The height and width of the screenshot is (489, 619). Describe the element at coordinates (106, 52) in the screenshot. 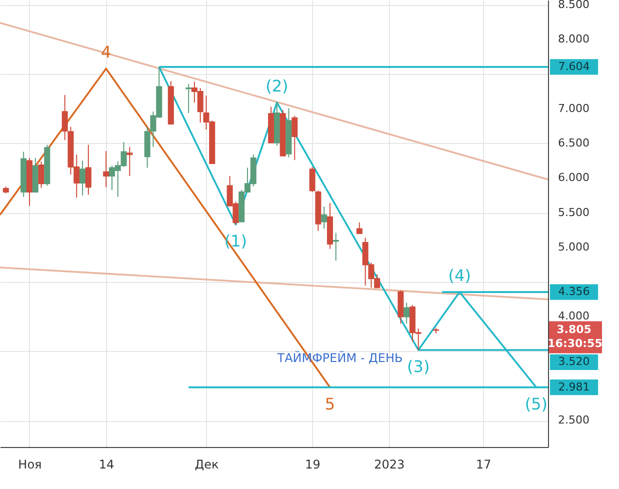

I see `annotation: 4` at that location.